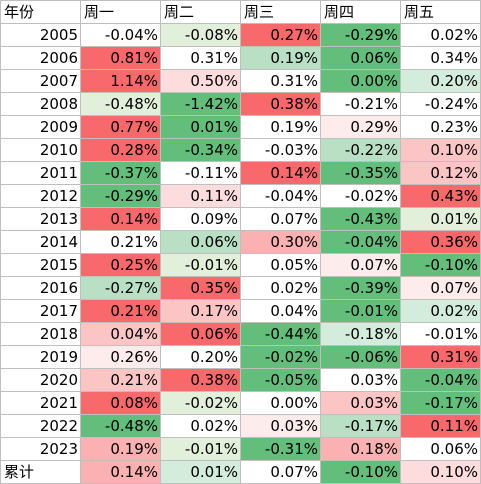 This screenshot has width=481, height=484. I want to click on year-cell: 2006, so click(40, 58).